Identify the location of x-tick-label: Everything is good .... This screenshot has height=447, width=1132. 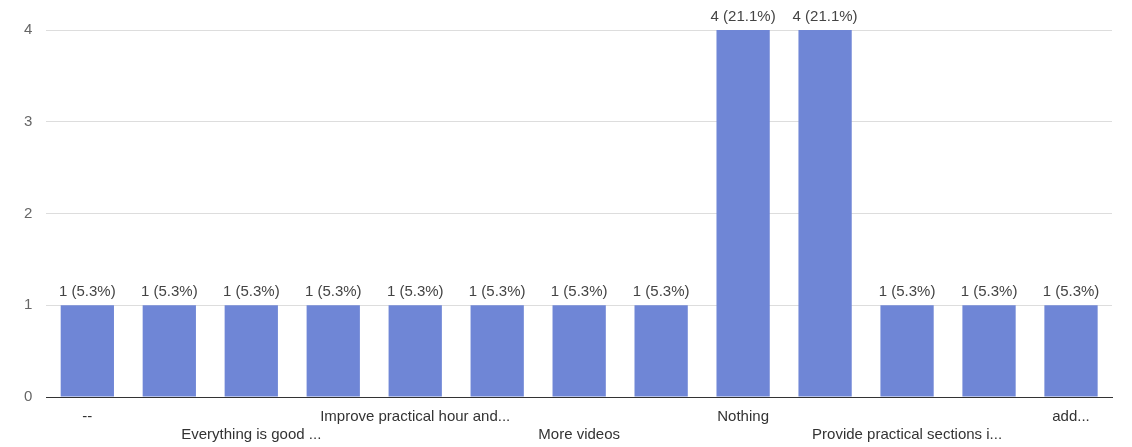
(251, 434).